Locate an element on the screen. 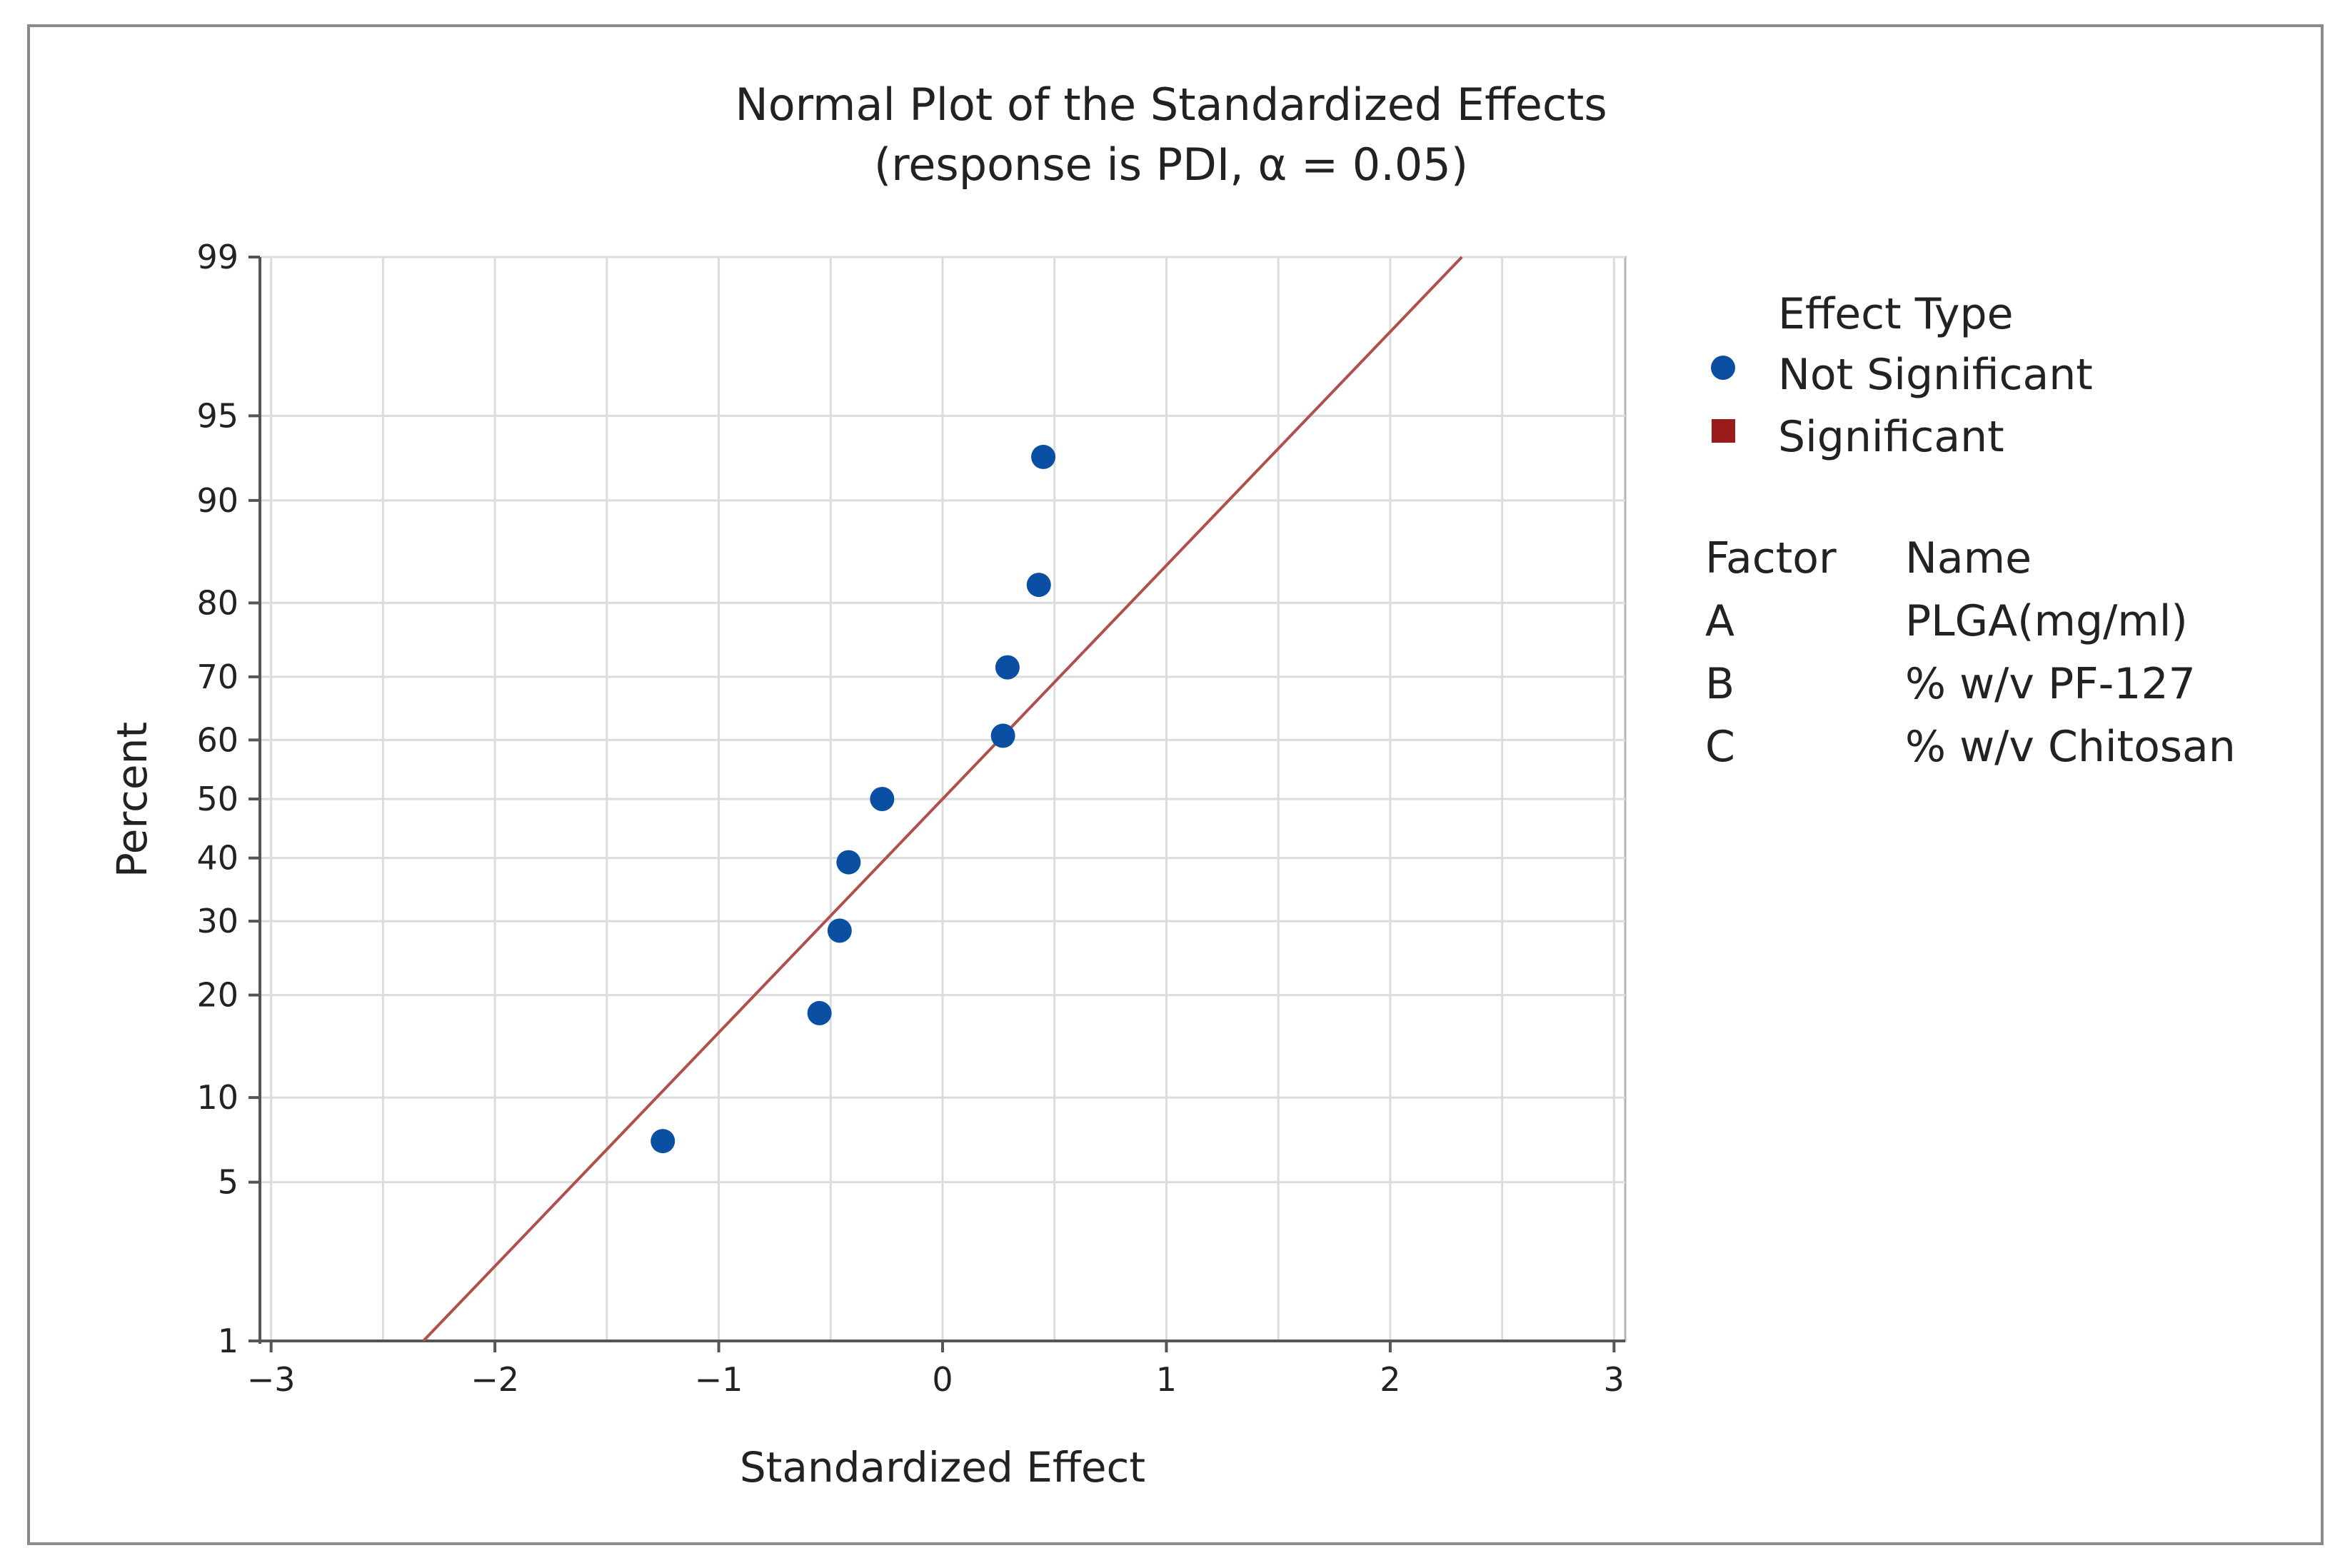 Image resolution: width=2345 pixels, height=1568 pixels. factor-header: Factor is located at coordinates (1771, 558).